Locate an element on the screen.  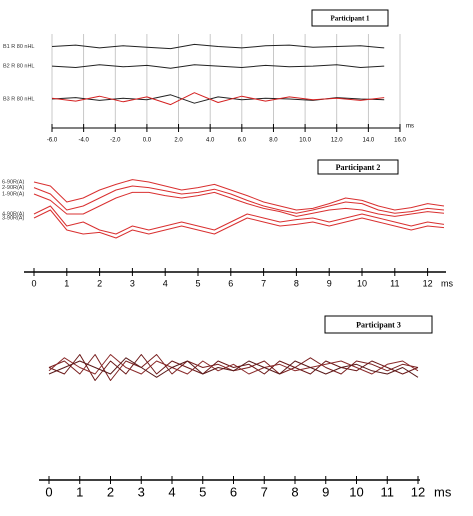
x-tick-label: 16.0 is located at coordinates (400, 141).